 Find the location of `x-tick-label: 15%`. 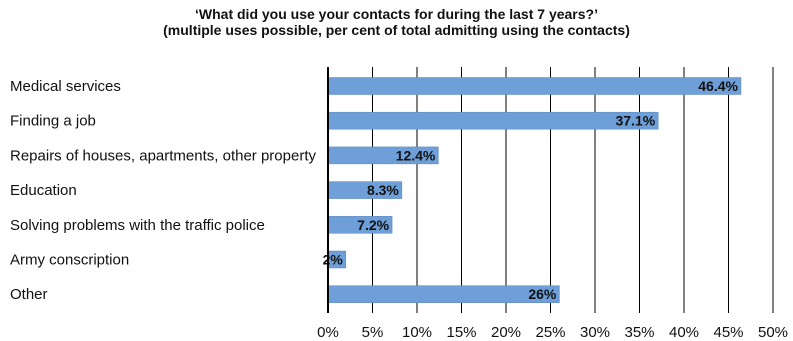

x-tick-label: 15% is located at coordinates (461, 332).